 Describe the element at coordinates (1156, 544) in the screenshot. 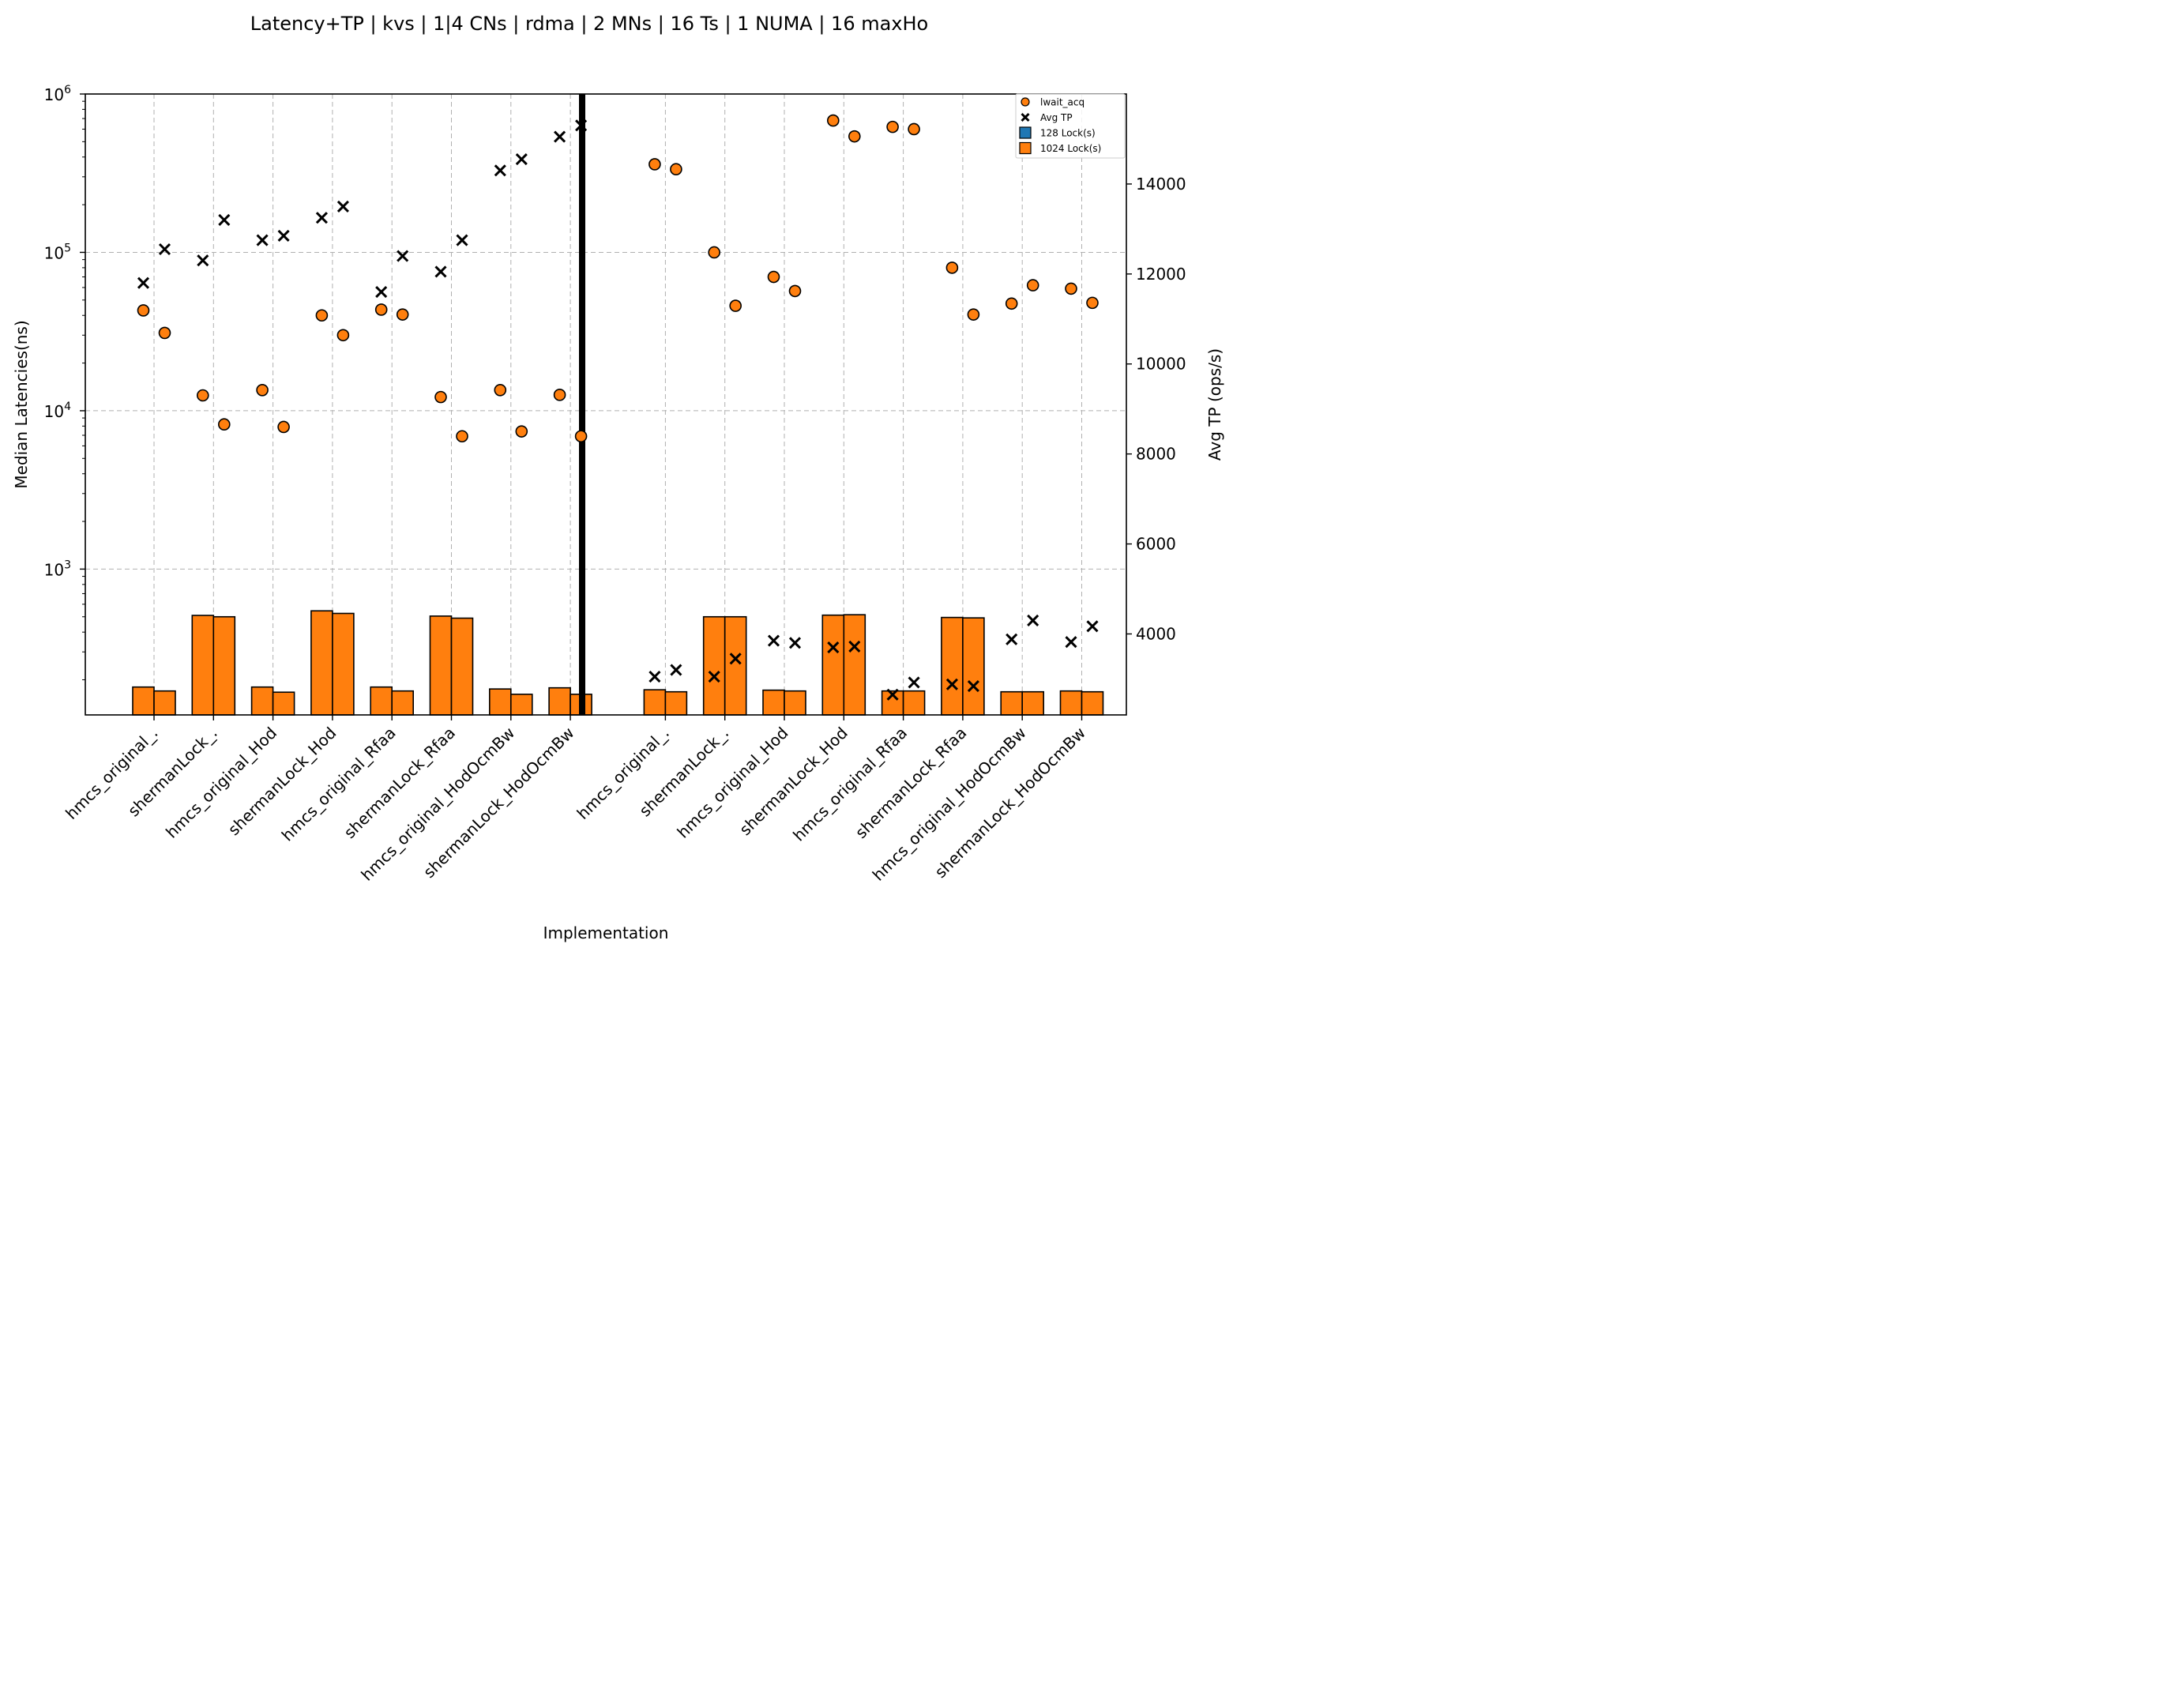

I see `y-tick-label-right: 6000` at that location.